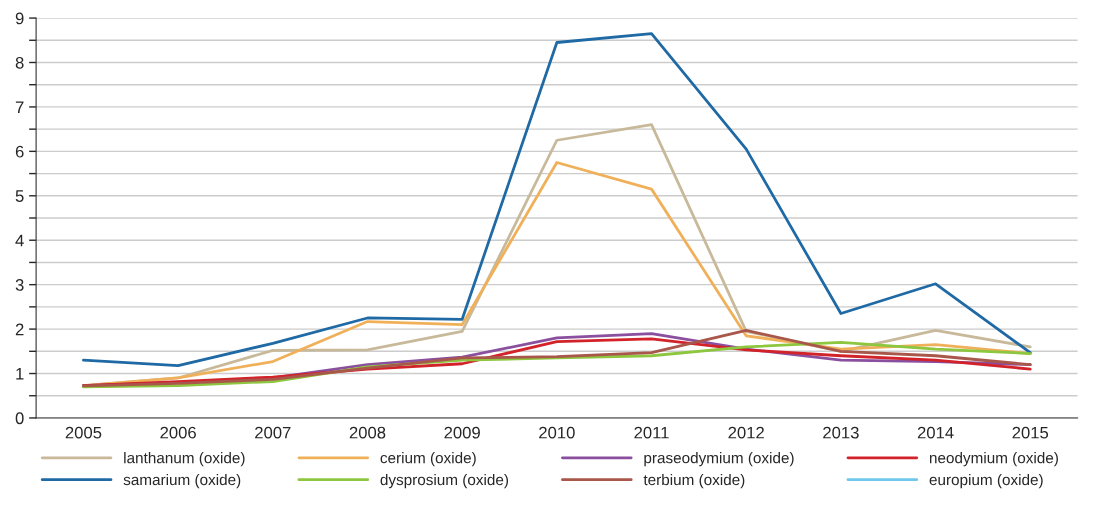 Image resolution: width=1094 pixels, height=516 pixels. What do you see at coordinates (19, 285) in the screenshot?
I see `y-tick-label: 3` at bounding box center [19, 285].